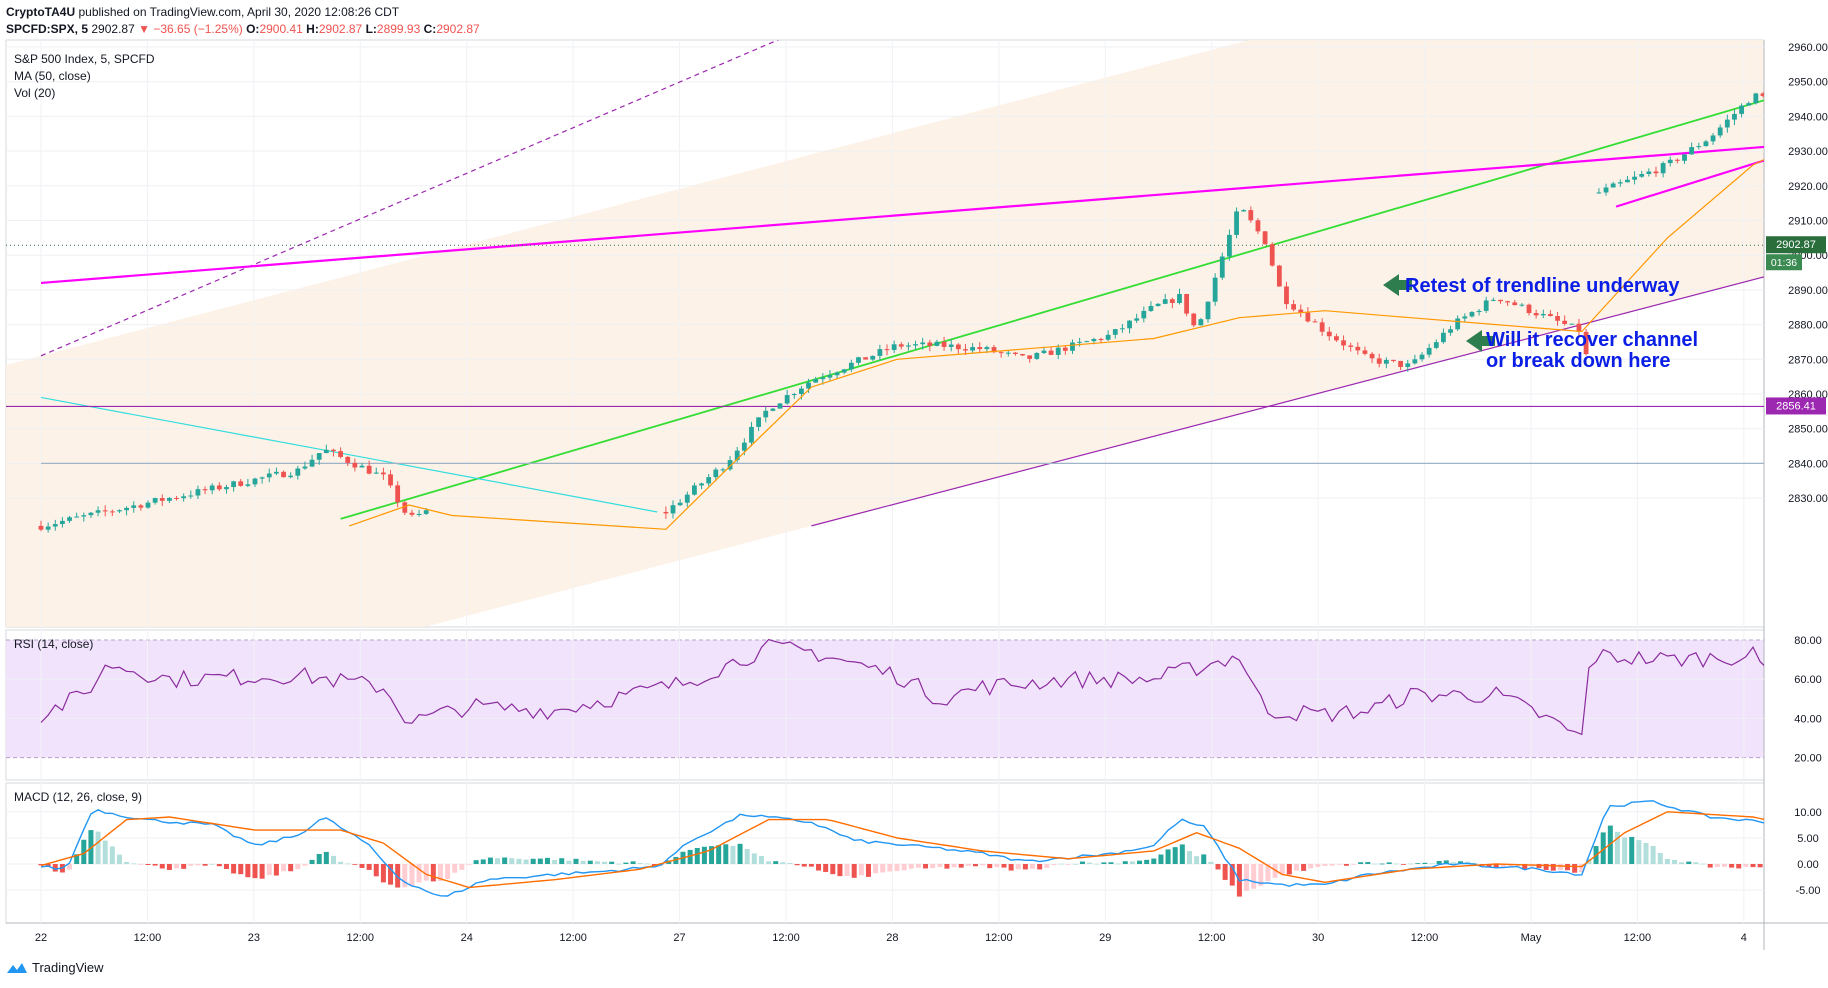 The image size is (1828, 988). I want to click on trendline-cyan-trendline, so click(349, 454).